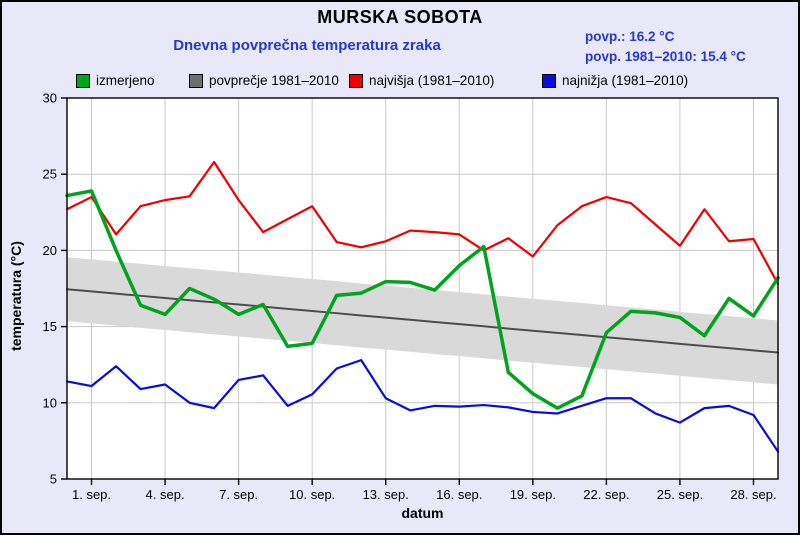 This screenshot has width=800, height=535. What do you see at coordinates (50, 174) in the screenshot?
I see `y-tick-label: 25` at bounding box center [50, 174].